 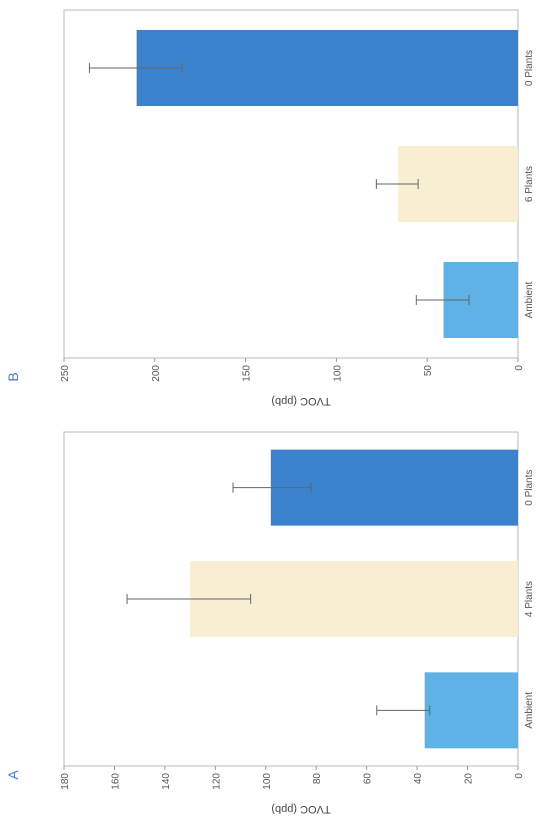 What do you see at coordinates (529, 184) in the screenshot?
I see `chart-b-category-label: 6 Plants` at bounding box center [529, 184].